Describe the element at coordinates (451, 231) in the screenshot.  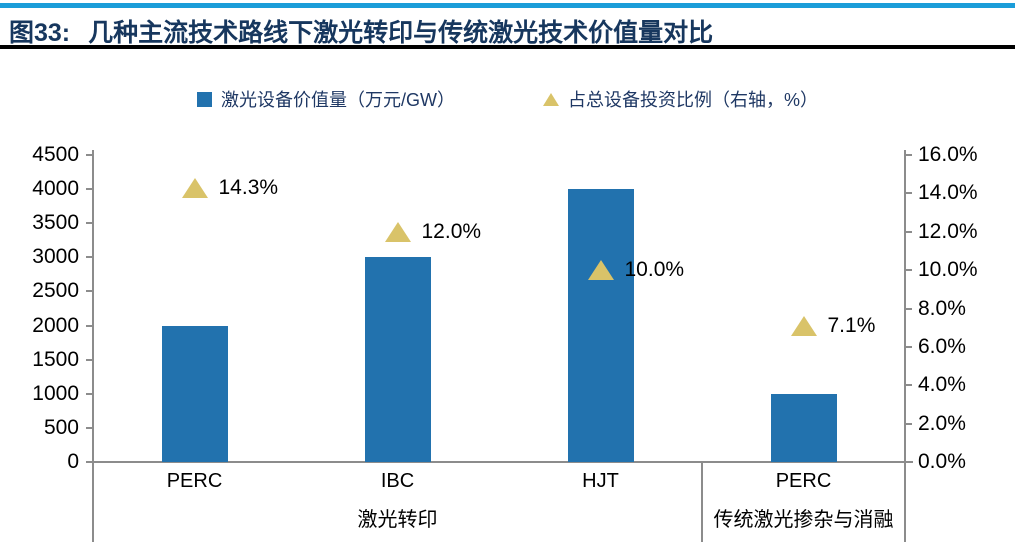
I see `data-point-label: 12.0%` at that location.